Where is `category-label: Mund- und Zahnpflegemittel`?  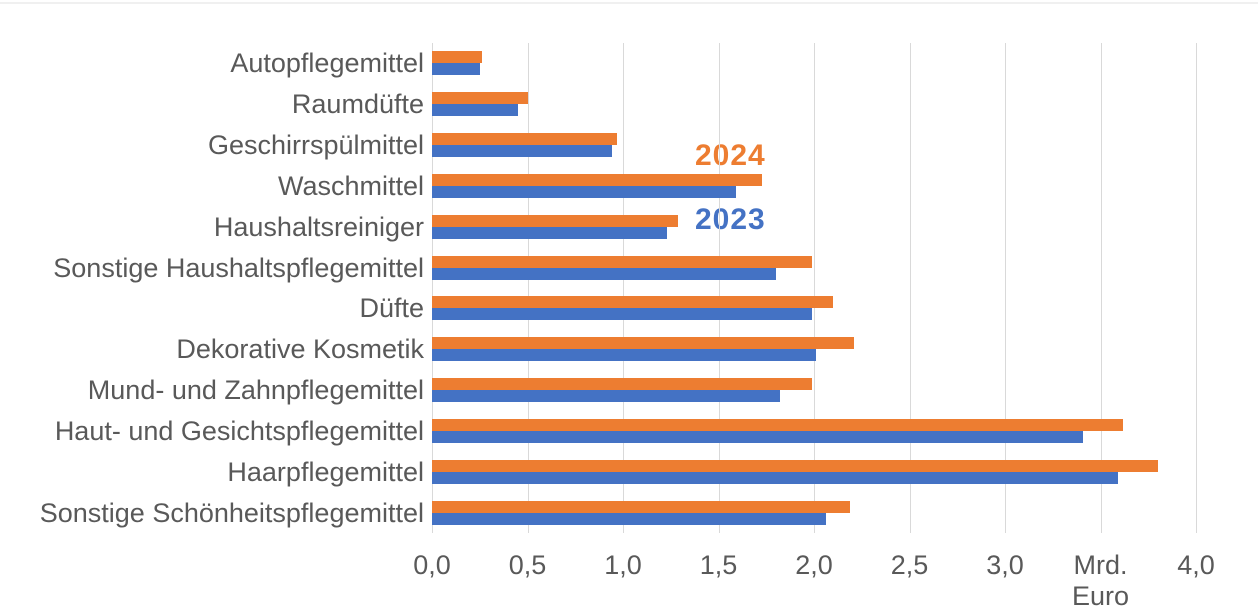
category-label: Mund- und Zahnpflegemittel is located at coordinates (255, 390).